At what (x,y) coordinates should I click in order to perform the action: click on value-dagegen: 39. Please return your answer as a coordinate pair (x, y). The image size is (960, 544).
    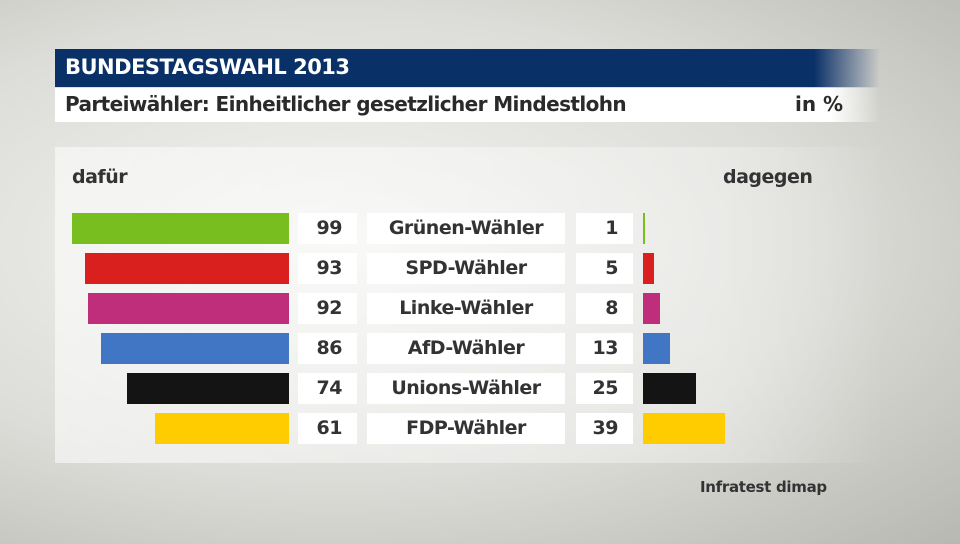
    Looking at the image, I should click on (604, 428).